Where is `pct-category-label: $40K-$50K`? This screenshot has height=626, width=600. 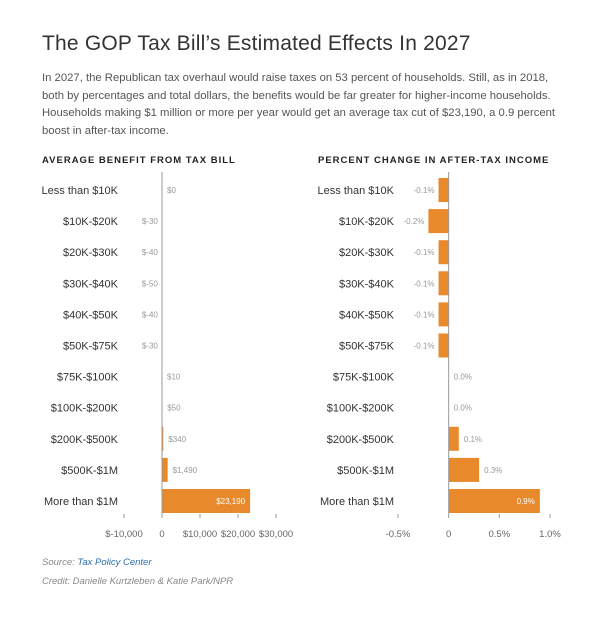 pct-category-label: $40K-$50K is located at coordinates (367, 315).